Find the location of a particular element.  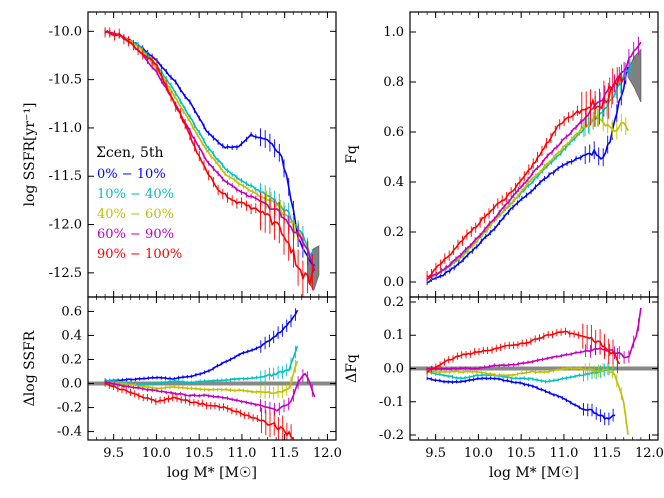

y-tick-label: 1.0 is located at coordinates (393, 32).